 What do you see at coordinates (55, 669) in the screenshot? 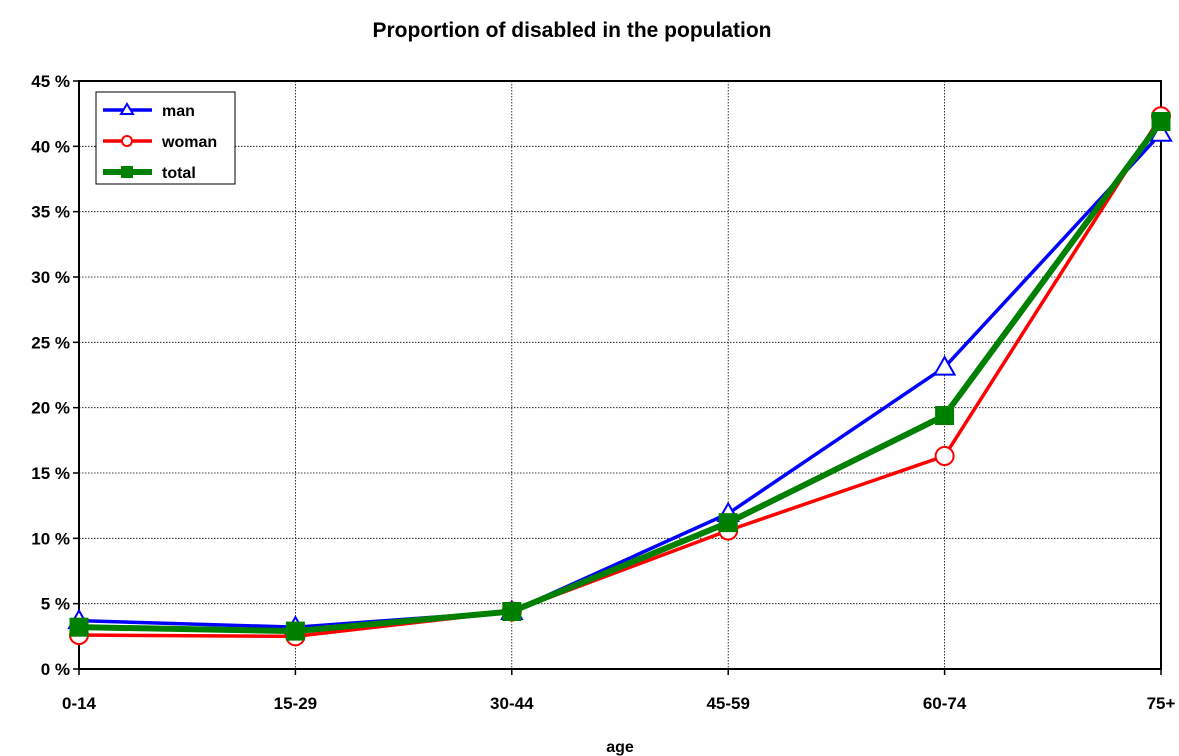
I see `y-tick-label: 0 %` at bounding box center [55, 669].